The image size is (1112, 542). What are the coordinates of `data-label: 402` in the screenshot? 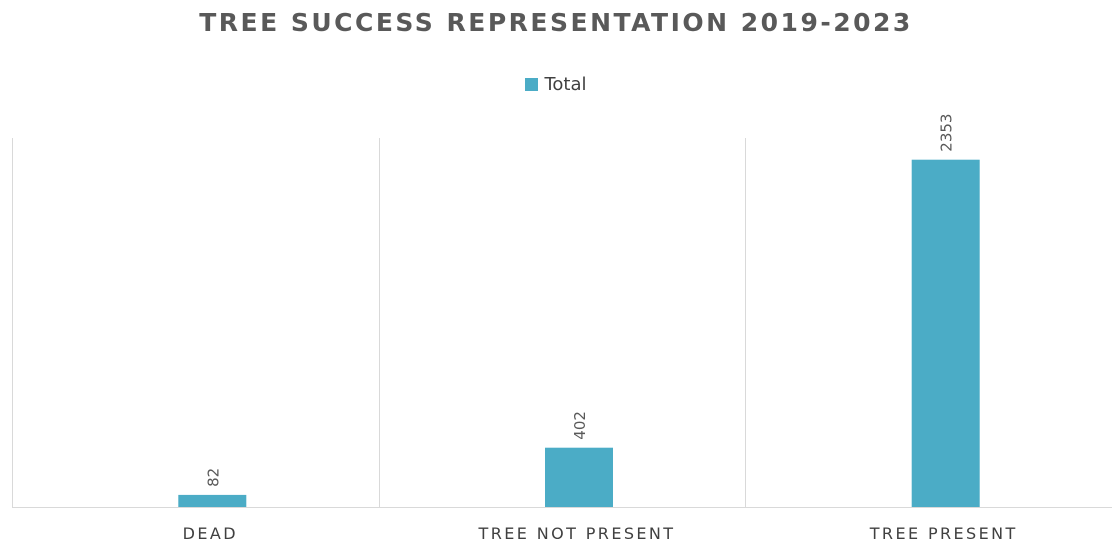 It's located at (580, 425).